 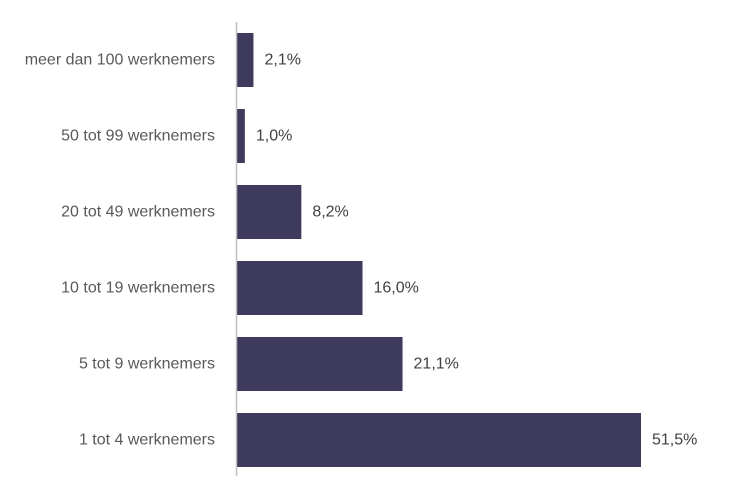 What do you see at coordinates (138, 288) in the screenshot?
I see `category-label: 10 tot 19 werknemers` at bounding box center [138, 288].